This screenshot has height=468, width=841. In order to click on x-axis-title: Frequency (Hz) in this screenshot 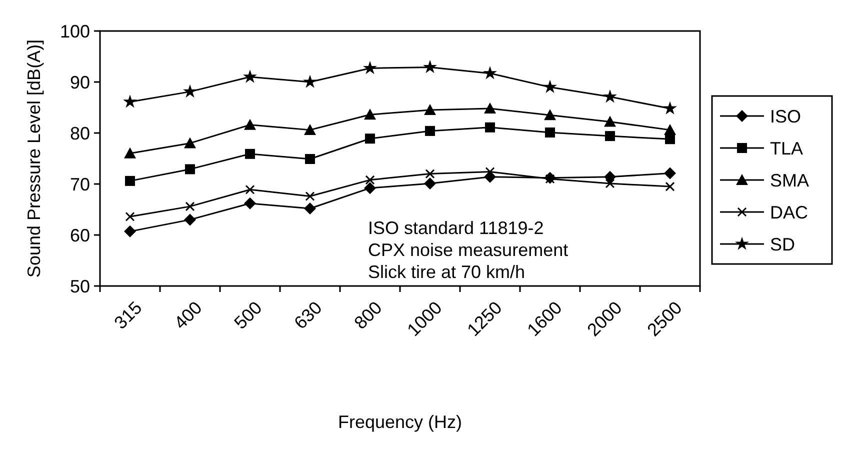, I will do `click(400, 422)`.